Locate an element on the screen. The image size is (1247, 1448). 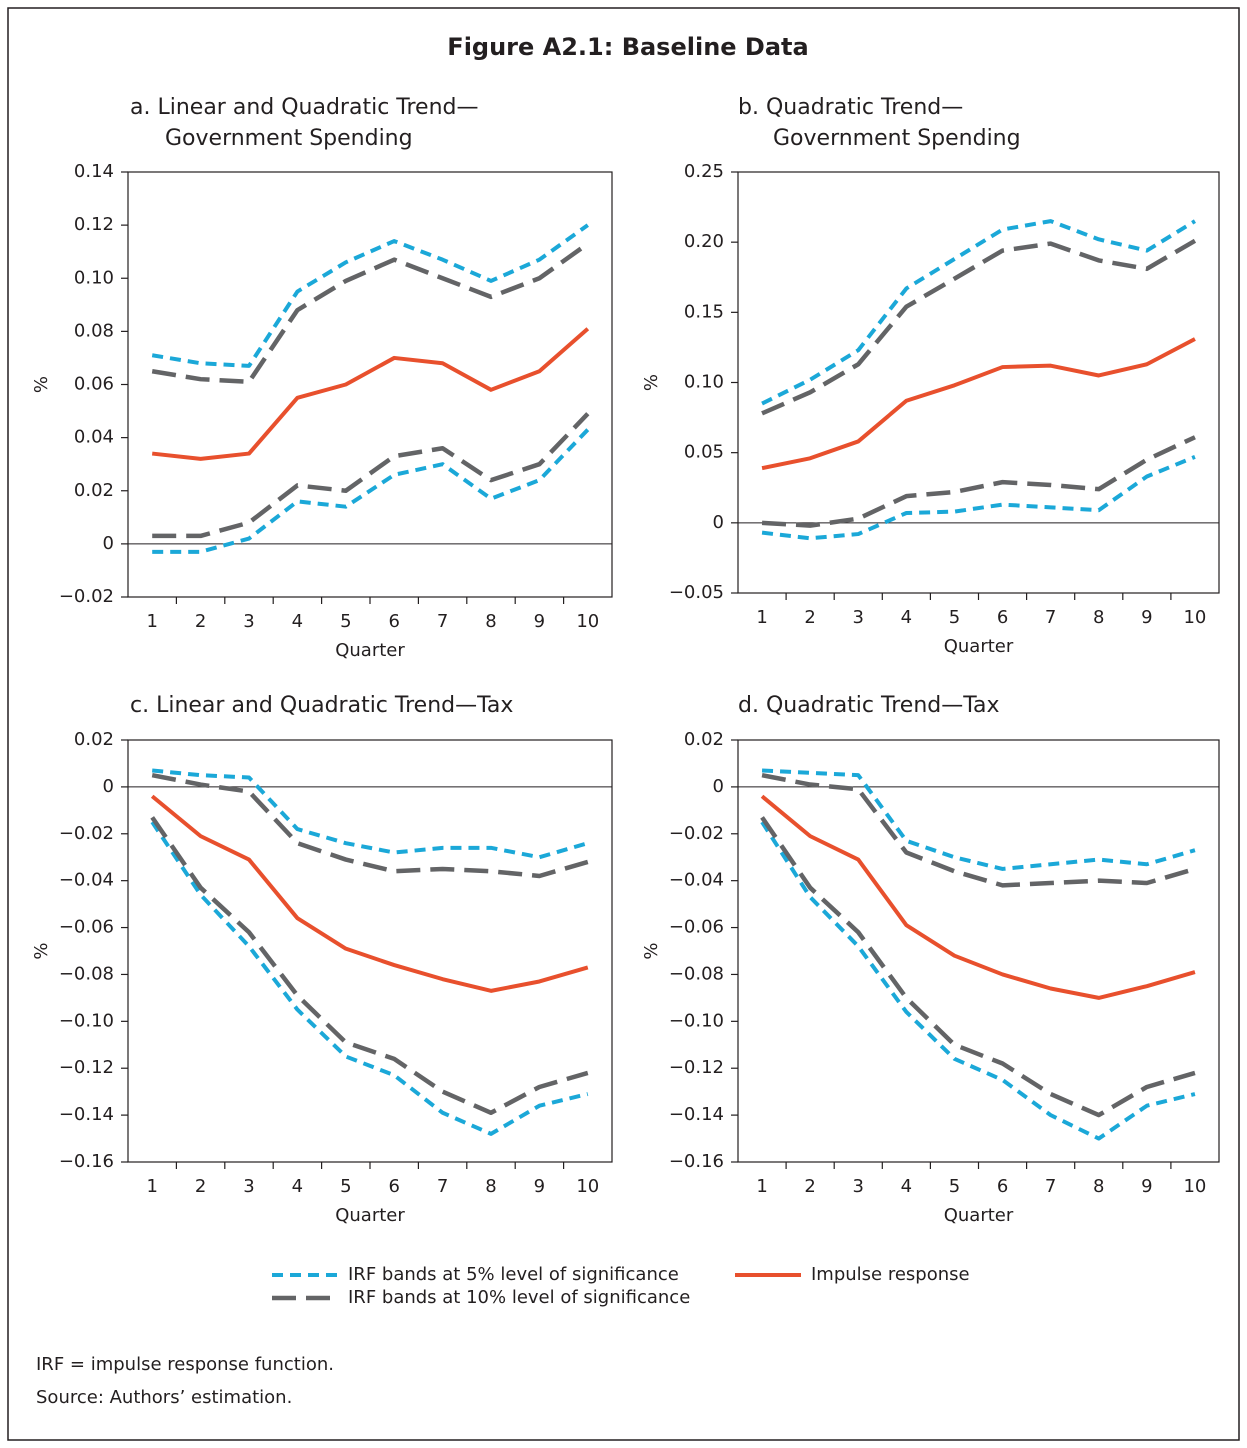
y-tick-label: −0.10 is located at coordinates (86, 1020).